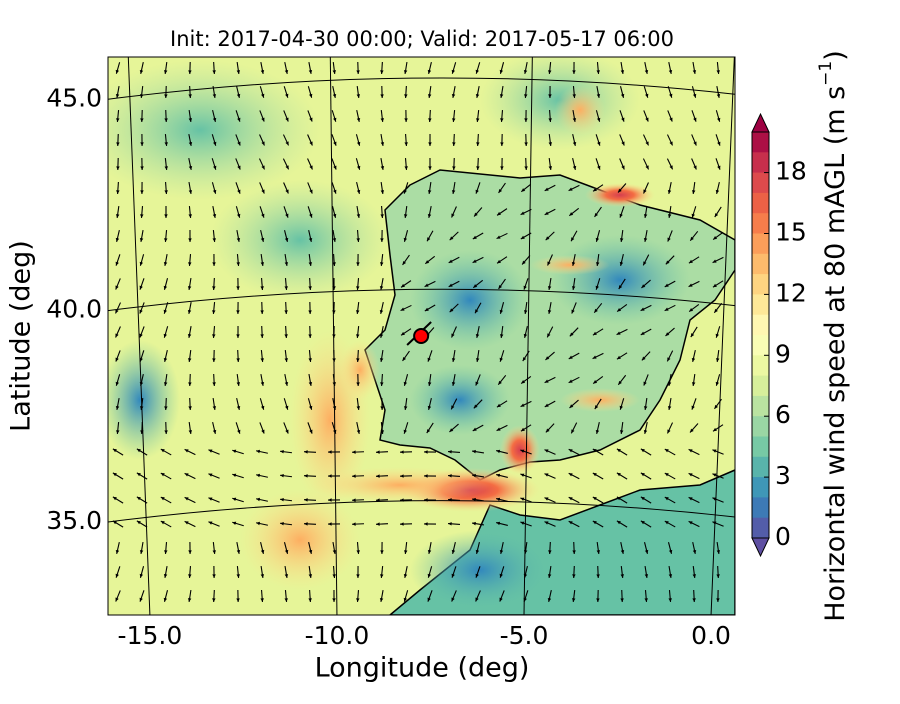 Image resolution: width=900 pixels, height=704 pixels. Describe the element at coordinates (783, 414) in the screenshot. I see `colorbar-tick-label: 6` at that location.